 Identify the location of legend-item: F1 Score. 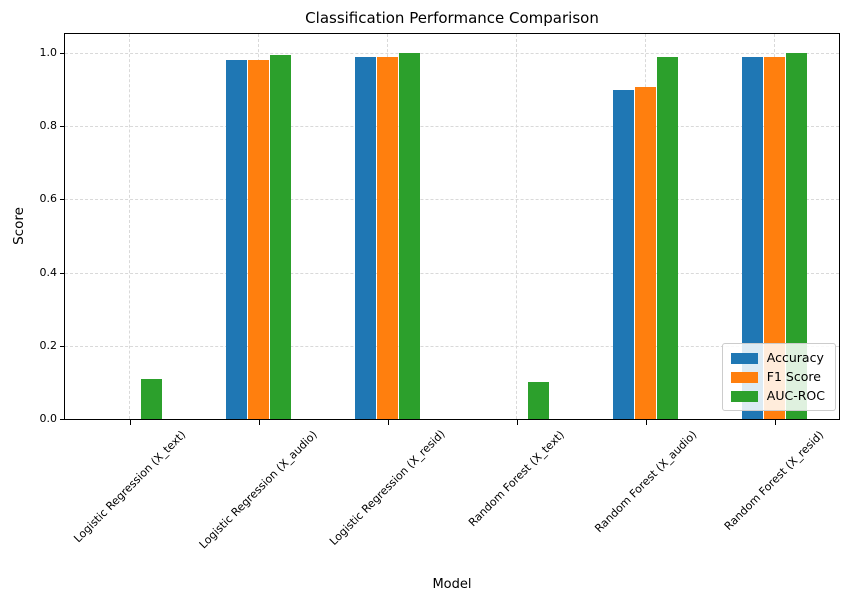
(777, 377).